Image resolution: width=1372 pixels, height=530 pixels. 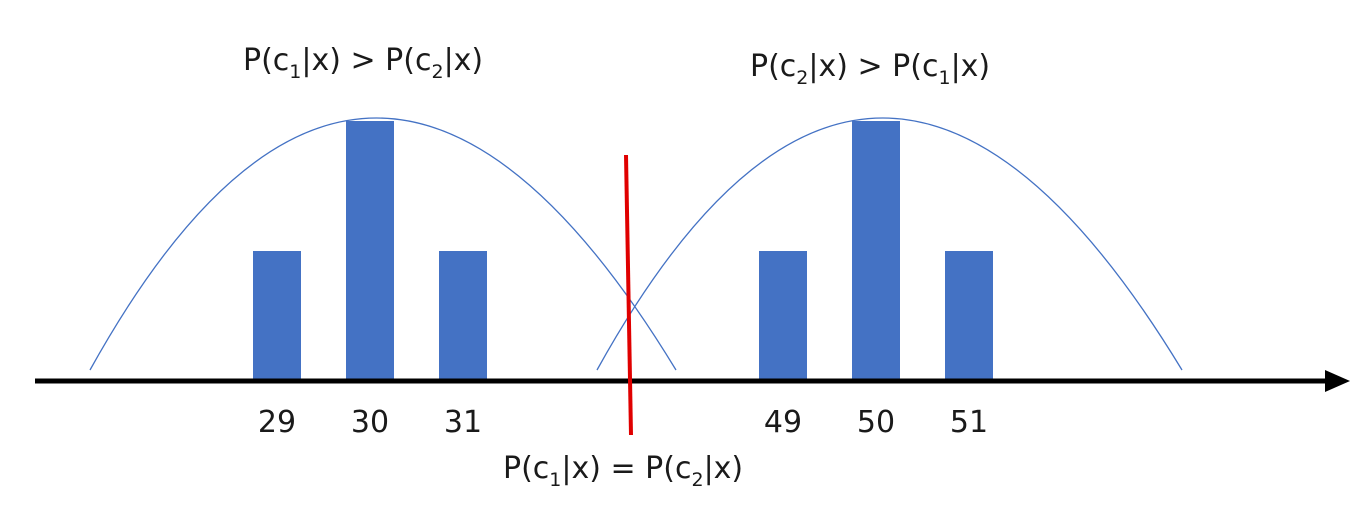 I want to click on boundary-label-sub1: 1, so click(x=555, y=480).